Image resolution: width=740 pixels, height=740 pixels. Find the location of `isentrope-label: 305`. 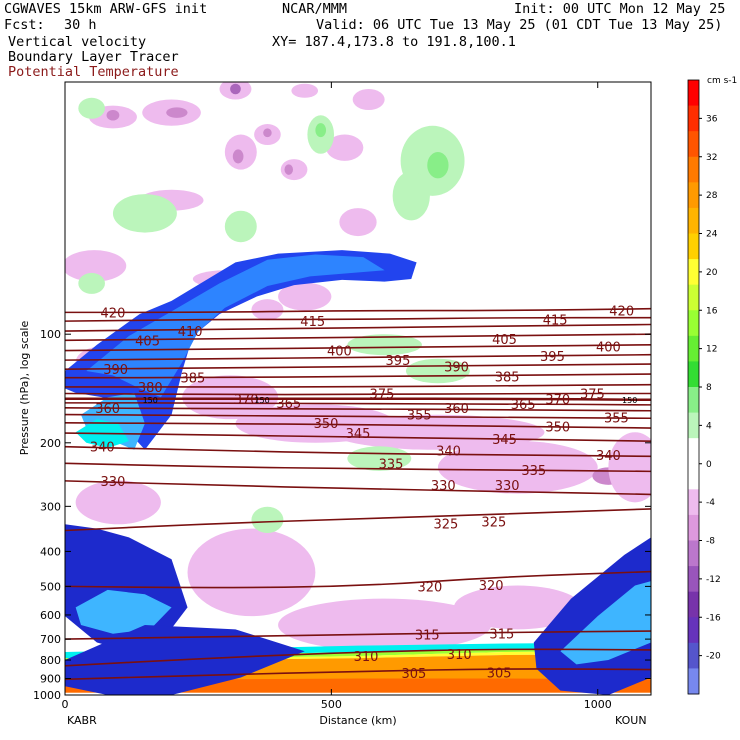

isentrope-label: 305 is located at coordinates (499, 673).